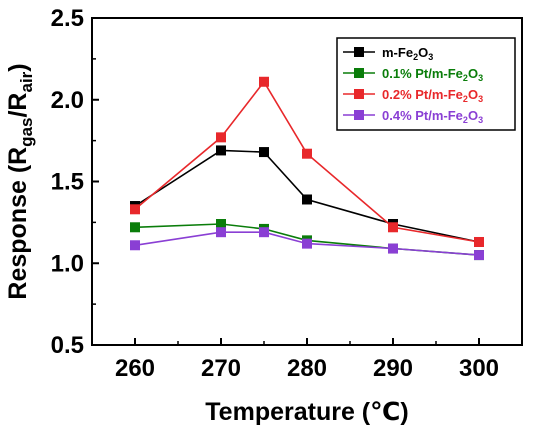 Image resolution: width=550 pixels, height=435 pixels. I want to click on x-tick-label: 300, so click(479, 368).